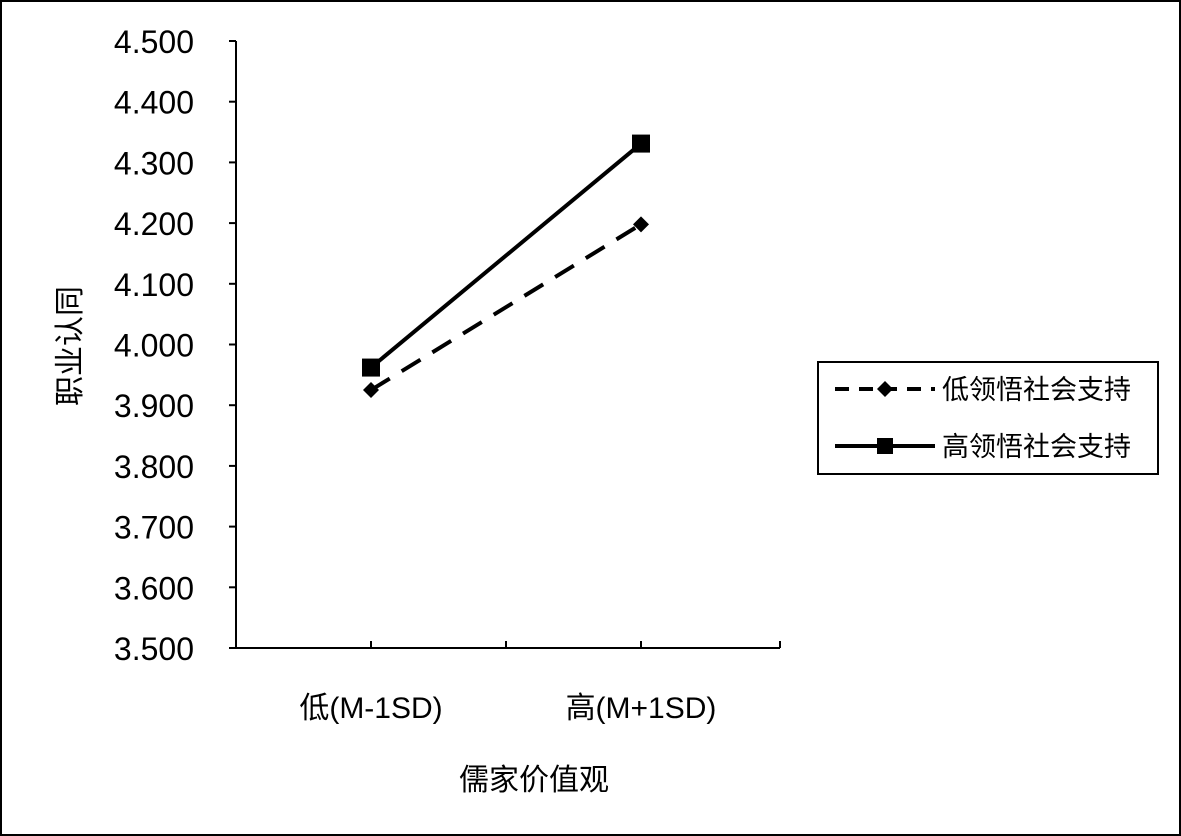 The width and height of the screenshot is (1181, 836). What do you see at coordinates (154, 285) in the screenshot?
I see `y-tick-label: 4.100` at bounding box center [154, 285].